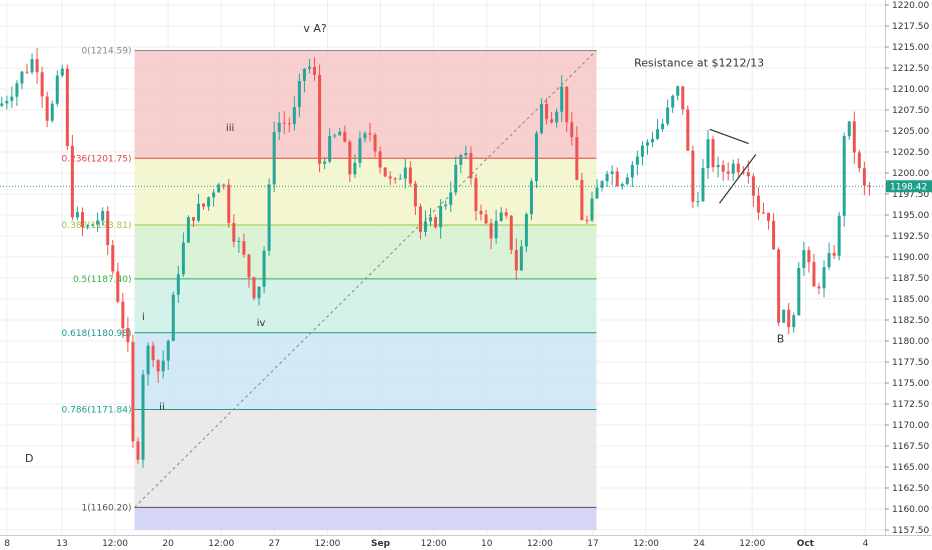 The height and width of the screenshot is (550, 932). Describe the element at coordinates (365, 305) in the screenshot. I see `fib-band-0.5` at that location.